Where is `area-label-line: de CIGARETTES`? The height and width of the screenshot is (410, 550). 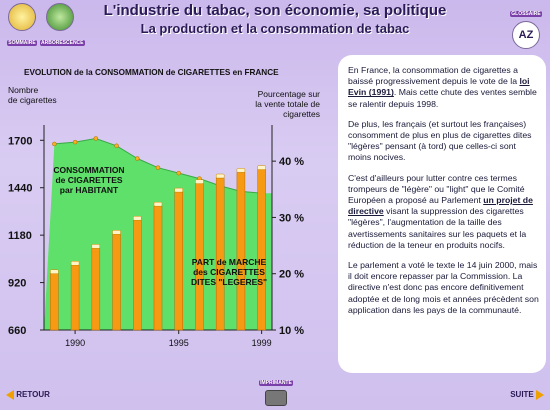 area-label-line: de CIGARETTES is located at coordinates (88, 180).